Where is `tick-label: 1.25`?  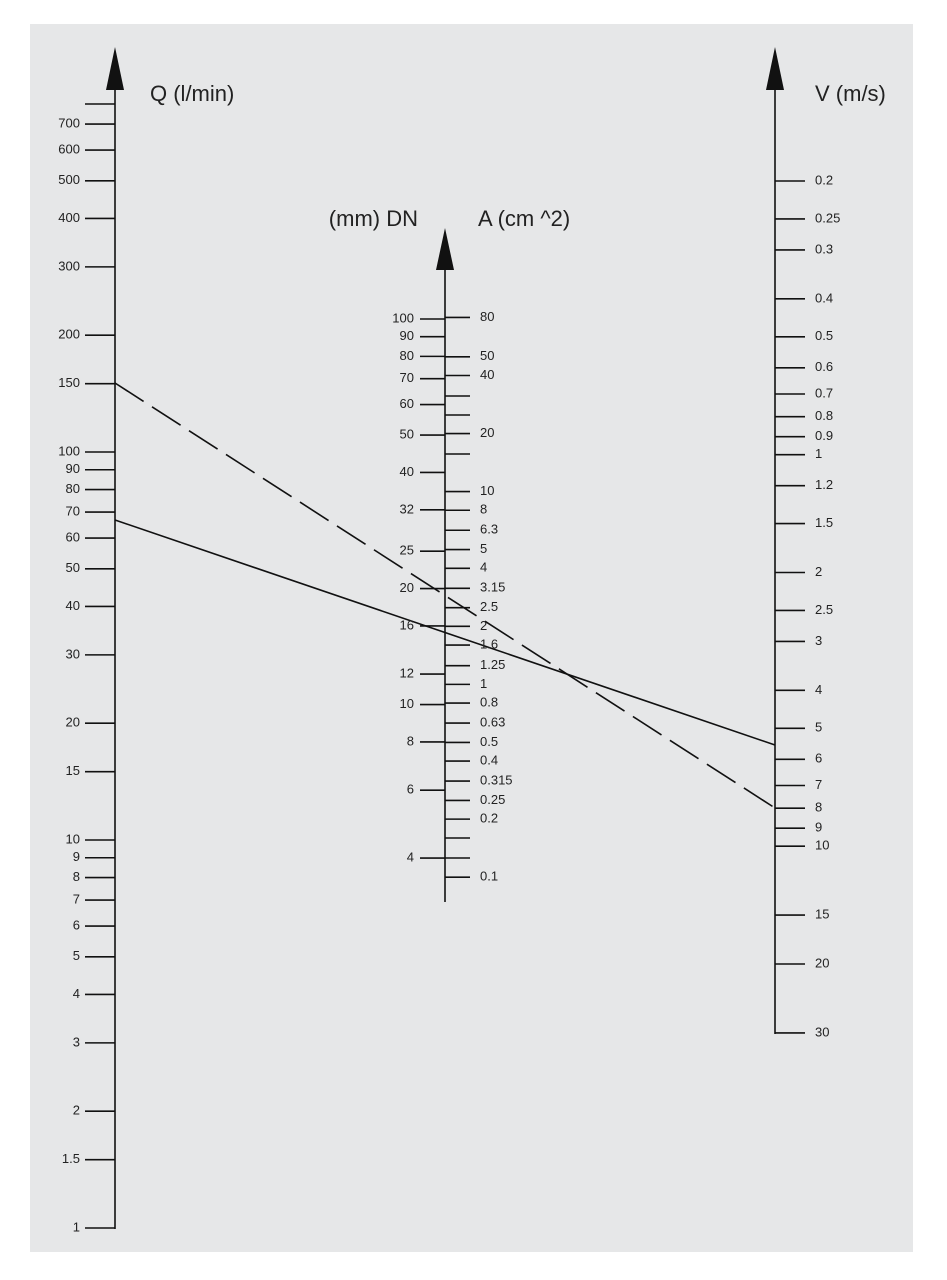
tick-label: 1.25 is located at coordinates (492, 664).